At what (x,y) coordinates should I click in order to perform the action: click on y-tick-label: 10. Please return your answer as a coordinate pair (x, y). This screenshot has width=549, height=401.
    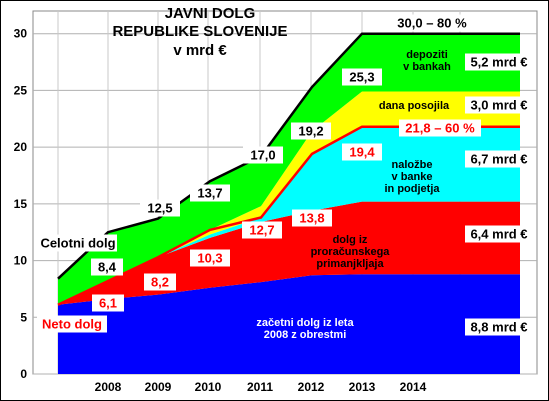
    Looking at the image, I should click on (21, 261).